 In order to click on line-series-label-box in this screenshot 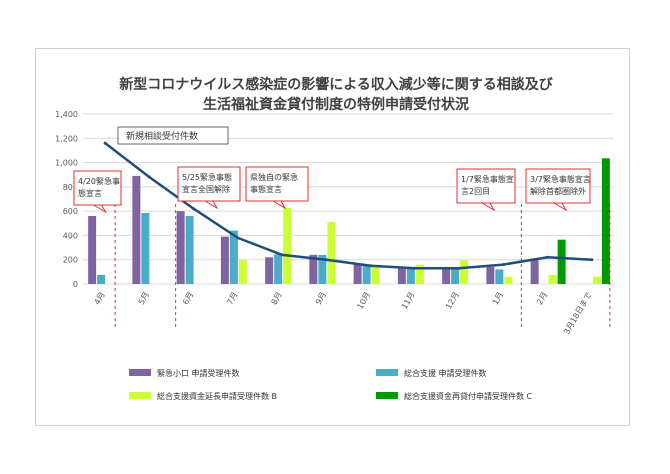, I will do `click(173, 135)`.